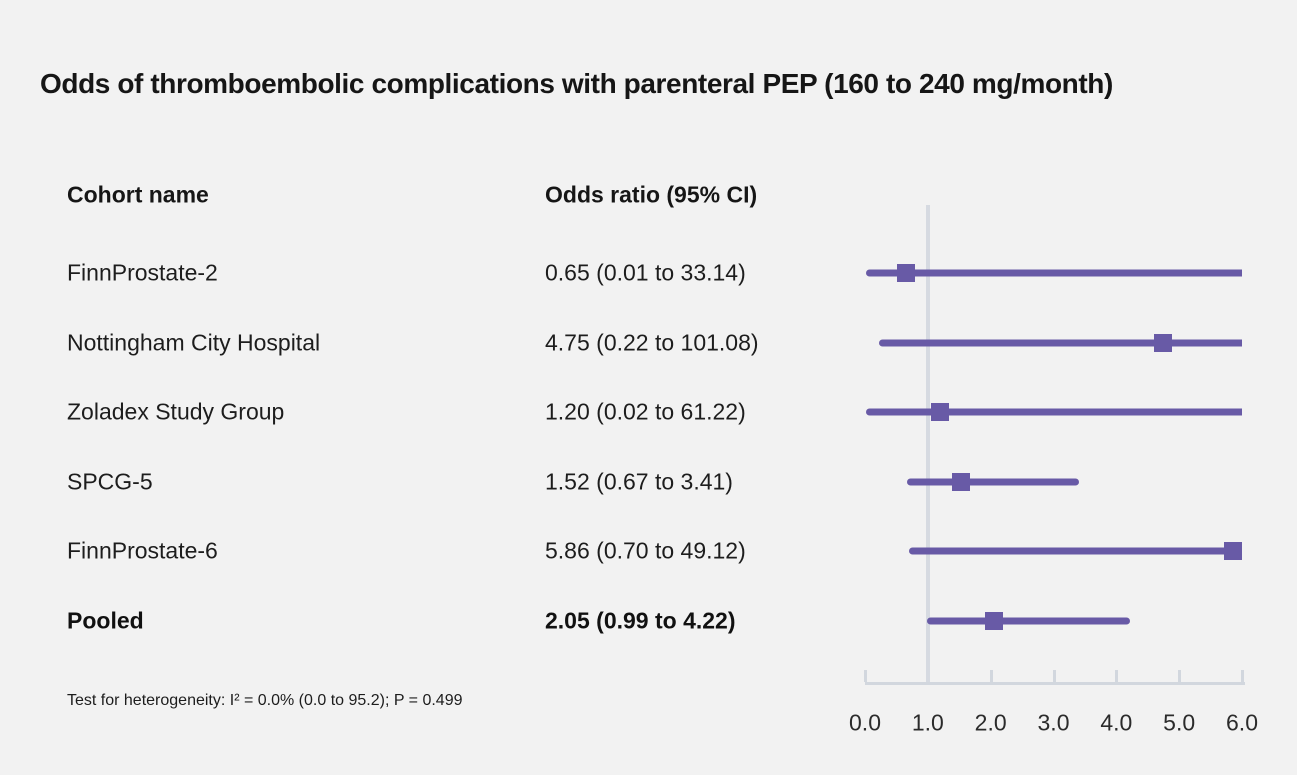 The width and height of the screenshot is (1297, 775). Describe the element at coordinates (105, 620) in the screenshot. I see `cohort-name: Pooled` at that location.